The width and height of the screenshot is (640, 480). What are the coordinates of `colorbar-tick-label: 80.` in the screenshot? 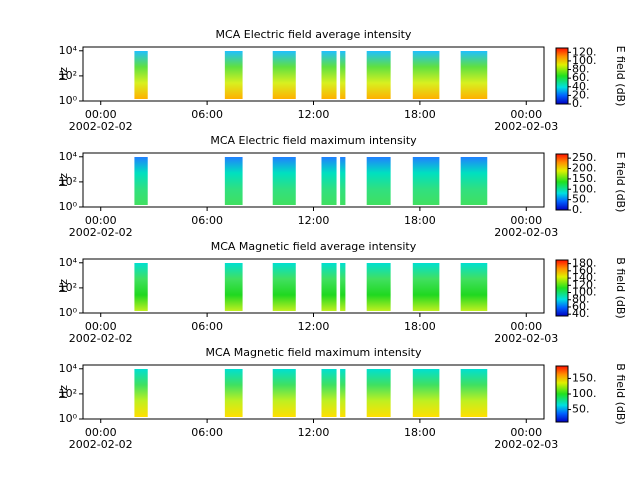 It's located at (581, 69).